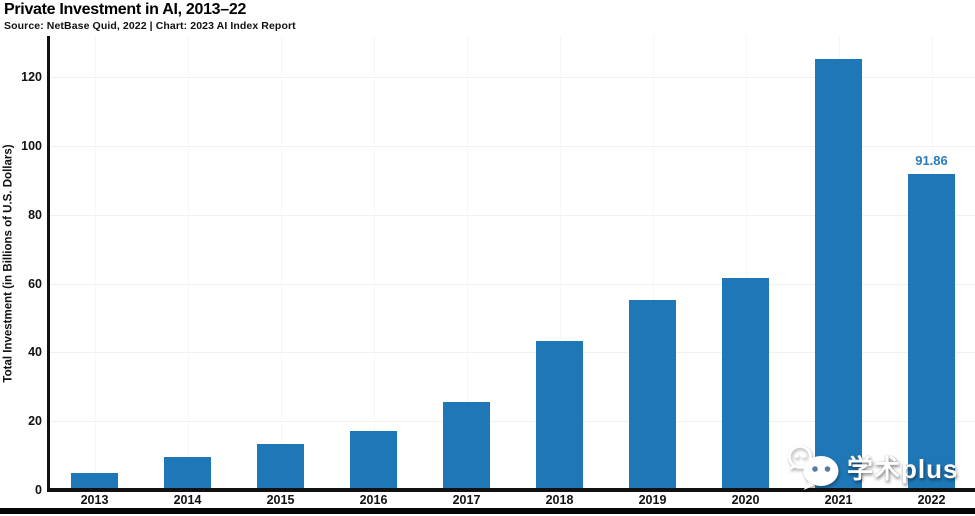  Describe the element at coordinates (466, 500) in the screenshot. I see `x-tick-label: 2017` at that location.